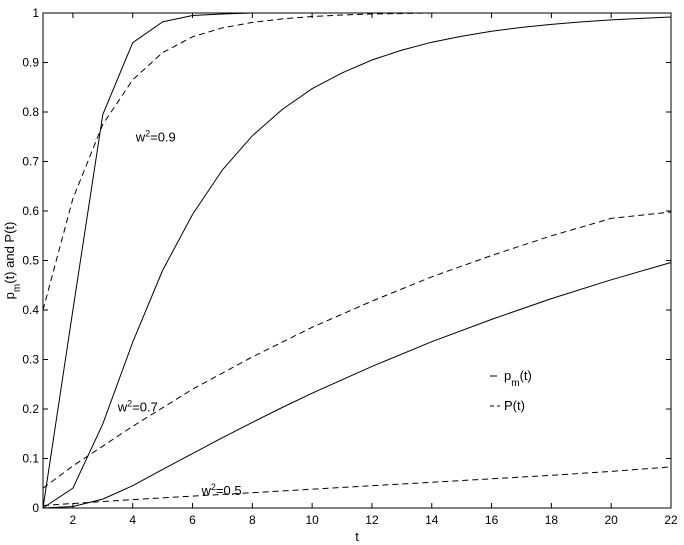 This screenshot has height=545, width=684. Describe the element at coordinates (17, 288) in the screenshot. I see `y-axis-label-sub: m` at that location.